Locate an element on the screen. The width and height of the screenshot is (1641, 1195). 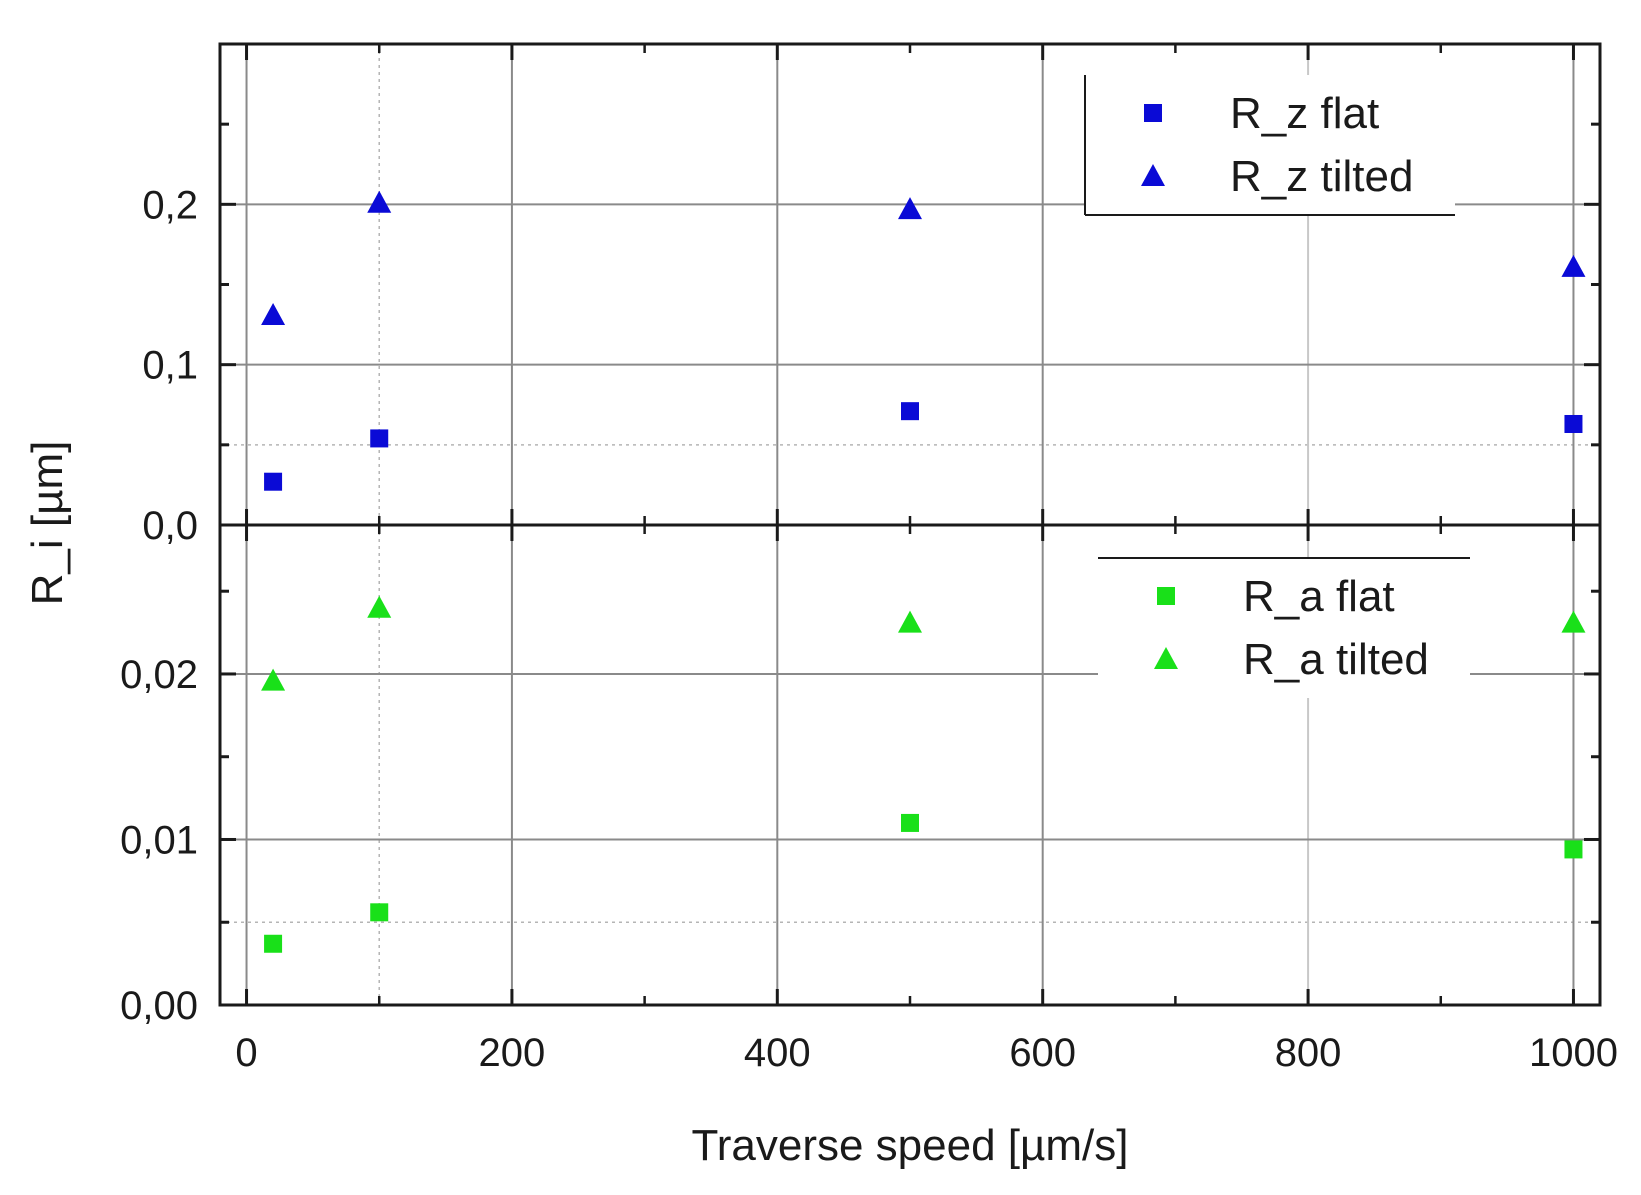
x-axis-title: Traverse speed [µm/s] is located at coordinates (910, 1145).